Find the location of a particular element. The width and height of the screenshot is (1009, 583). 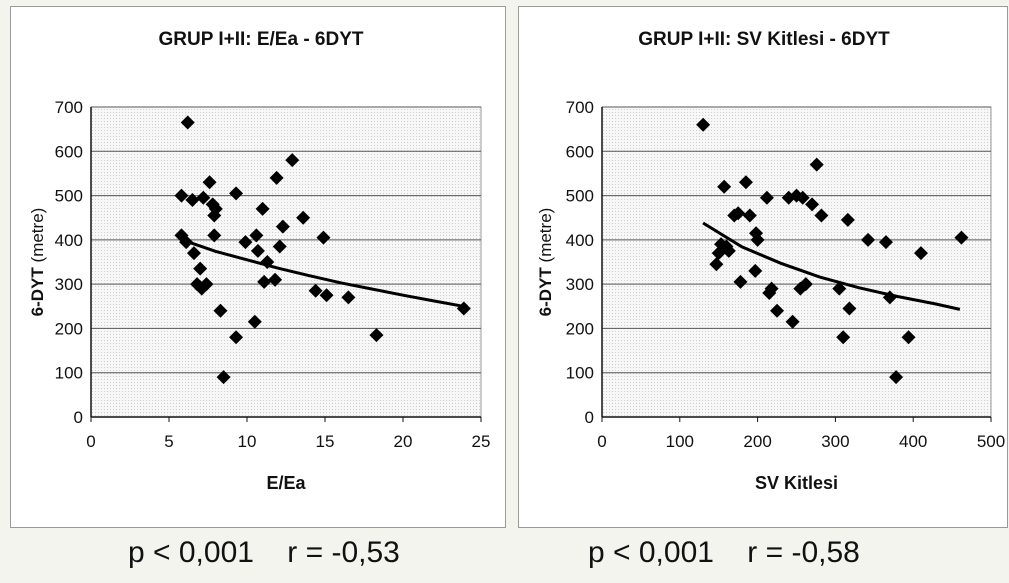

x-tick-label: 10 is located at coordinates (247, 441).